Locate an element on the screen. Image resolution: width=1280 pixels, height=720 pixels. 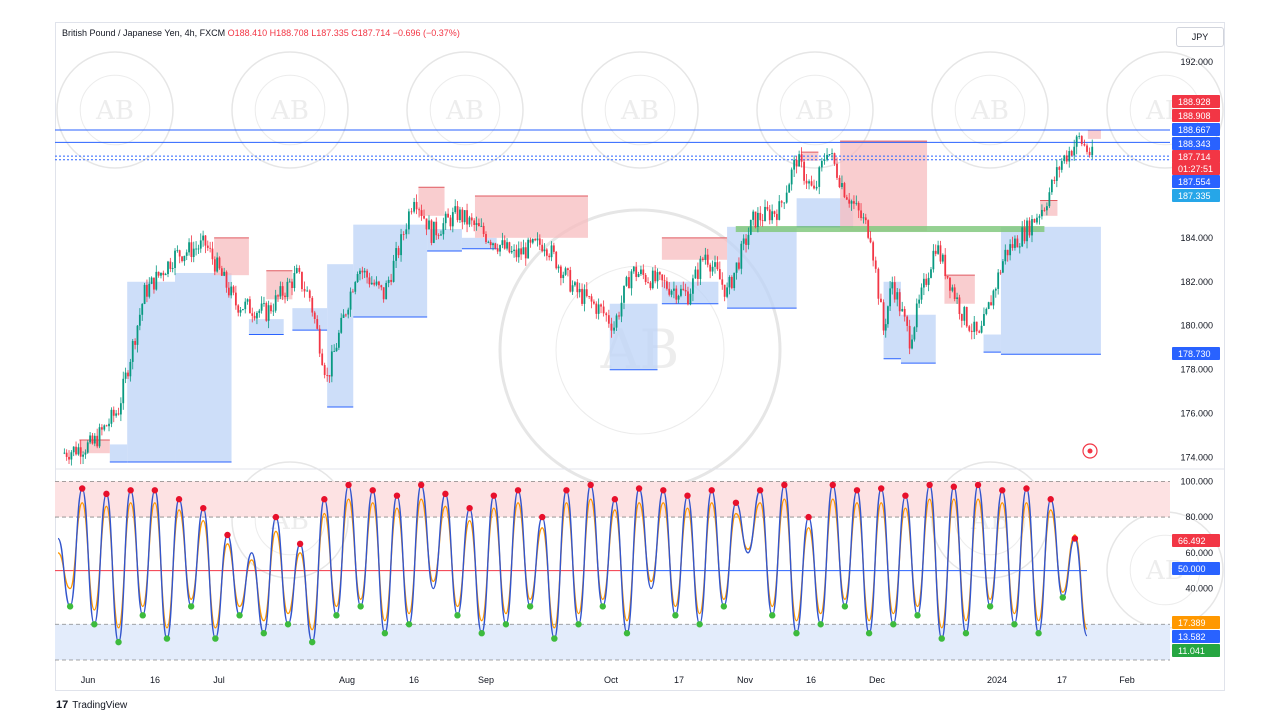
price-tag-label: 188.928 is located at coordinates (1194, 102).